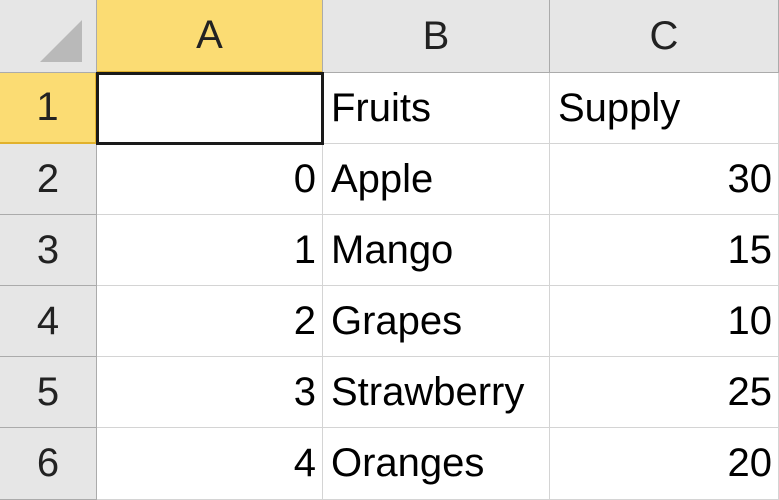 The image size is (779, 500). I want to click on cell-c2: 30, so click(664, 179).